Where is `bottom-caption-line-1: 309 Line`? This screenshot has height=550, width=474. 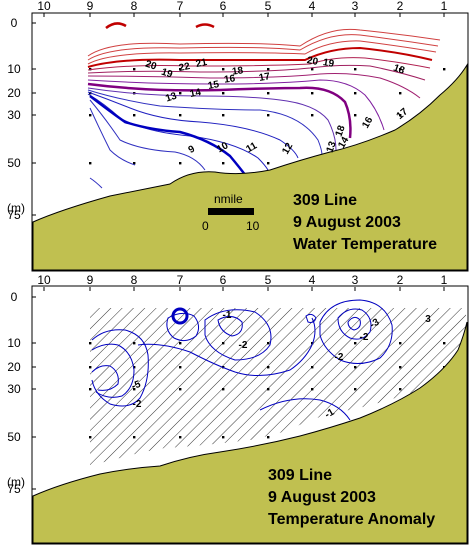
bottom-caption-line-1: 309 Line is located at coordinates (300, 475).